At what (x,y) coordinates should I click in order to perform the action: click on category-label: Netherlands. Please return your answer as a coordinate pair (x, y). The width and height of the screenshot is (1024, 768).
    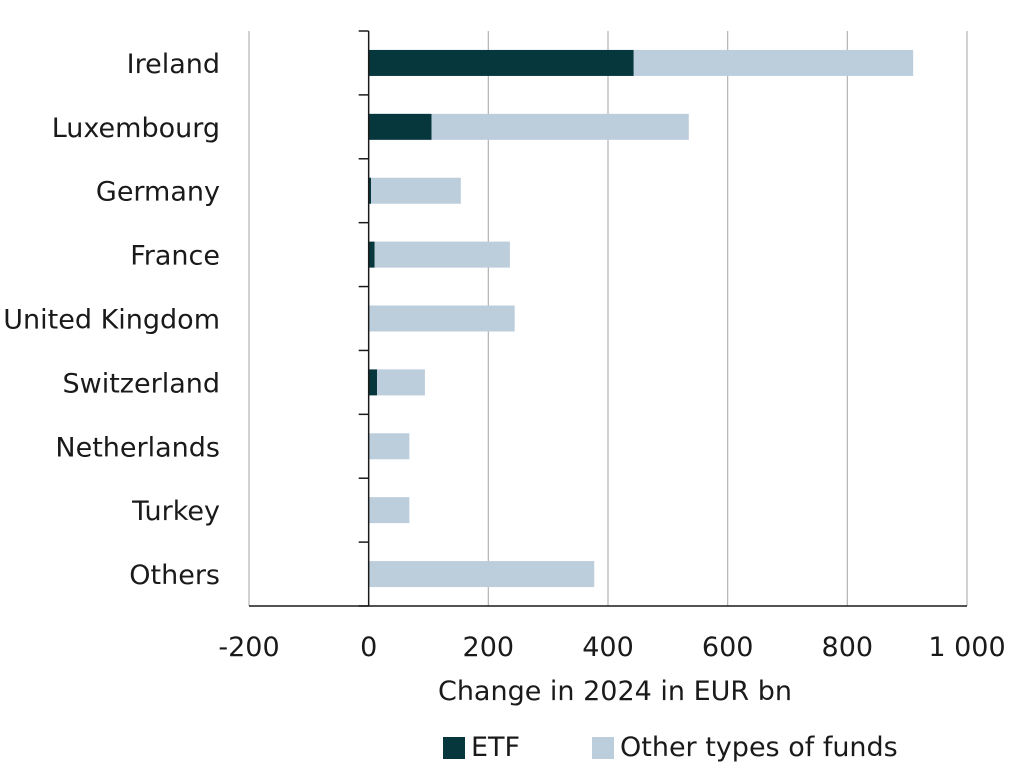
    Looking at the image, I should click on (137, 447).